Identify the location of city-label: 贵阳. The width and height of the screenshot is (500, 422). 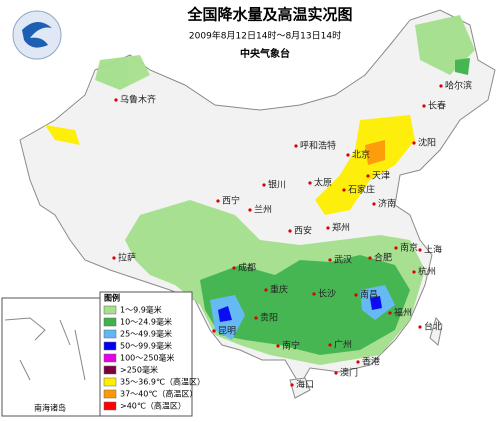
(269, 318).